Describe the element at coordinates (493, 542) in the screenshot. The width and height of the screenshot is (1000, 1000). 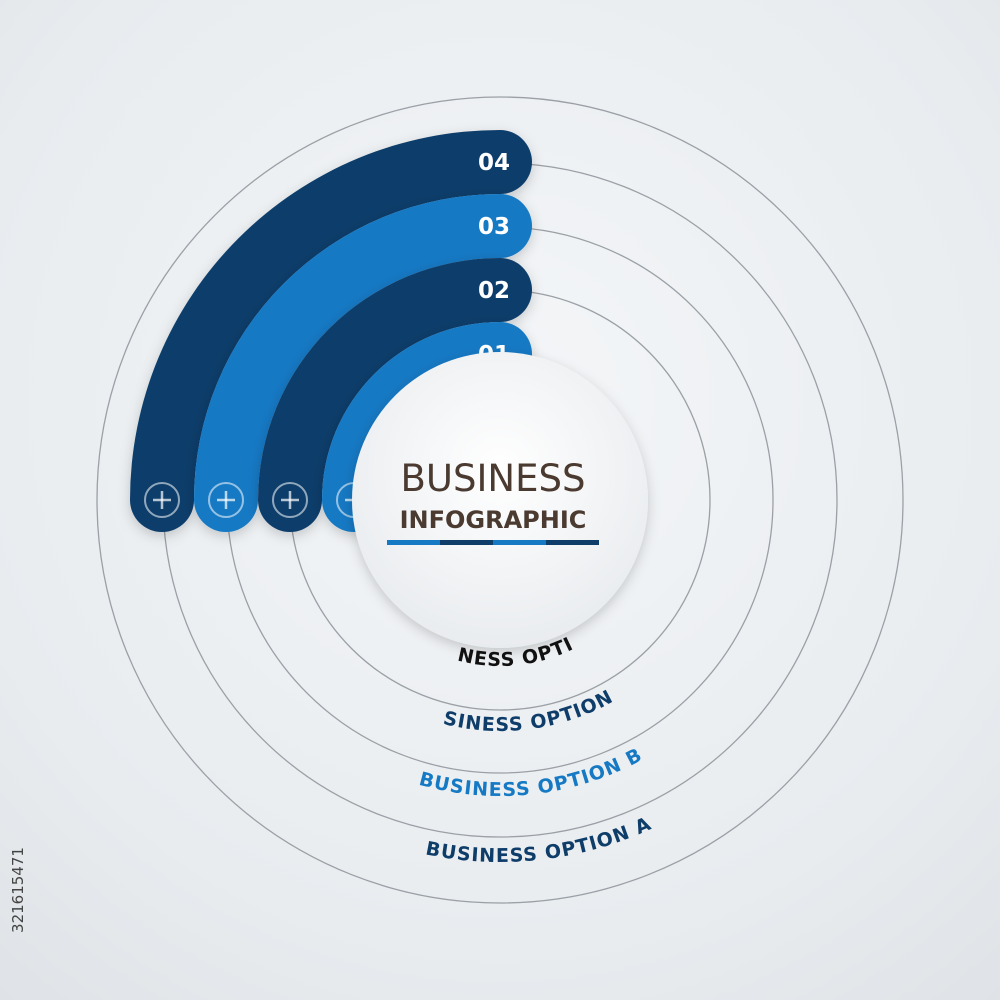
I see `title-underline` at that location.